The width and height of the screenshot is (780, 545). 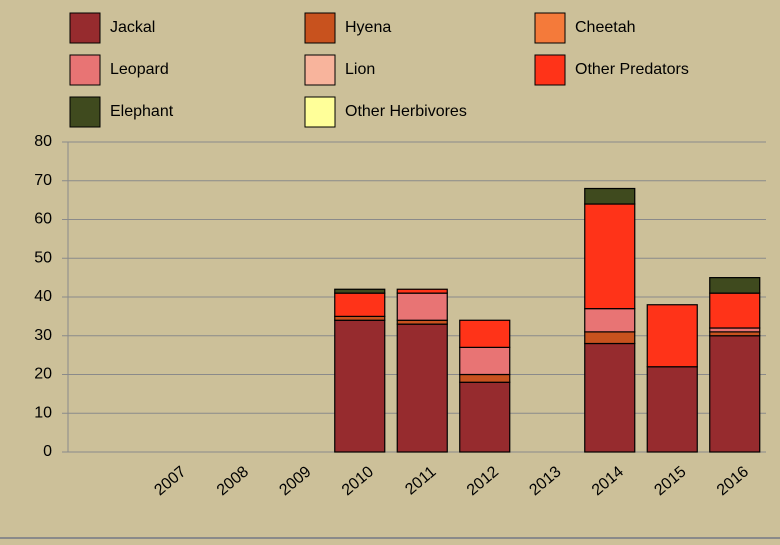 What do you see at coordinates (170, 481) in the screenshot?
I see `x-tick-label: 2007` at bounding box center [170, 481].